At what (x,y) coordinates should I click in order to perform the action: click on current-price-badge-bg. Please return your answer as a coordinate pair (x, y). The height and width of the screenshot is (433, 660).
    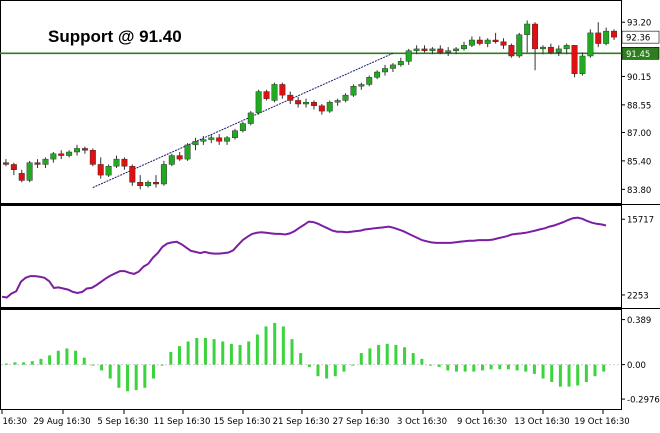
    Looking at the image, I should click on (640, 37).